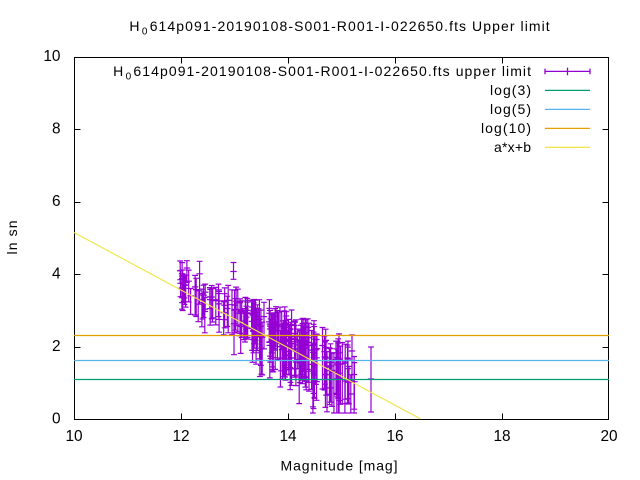 The image size is (640, 480). I want to click on svg-text: 2, so click(56, 346).